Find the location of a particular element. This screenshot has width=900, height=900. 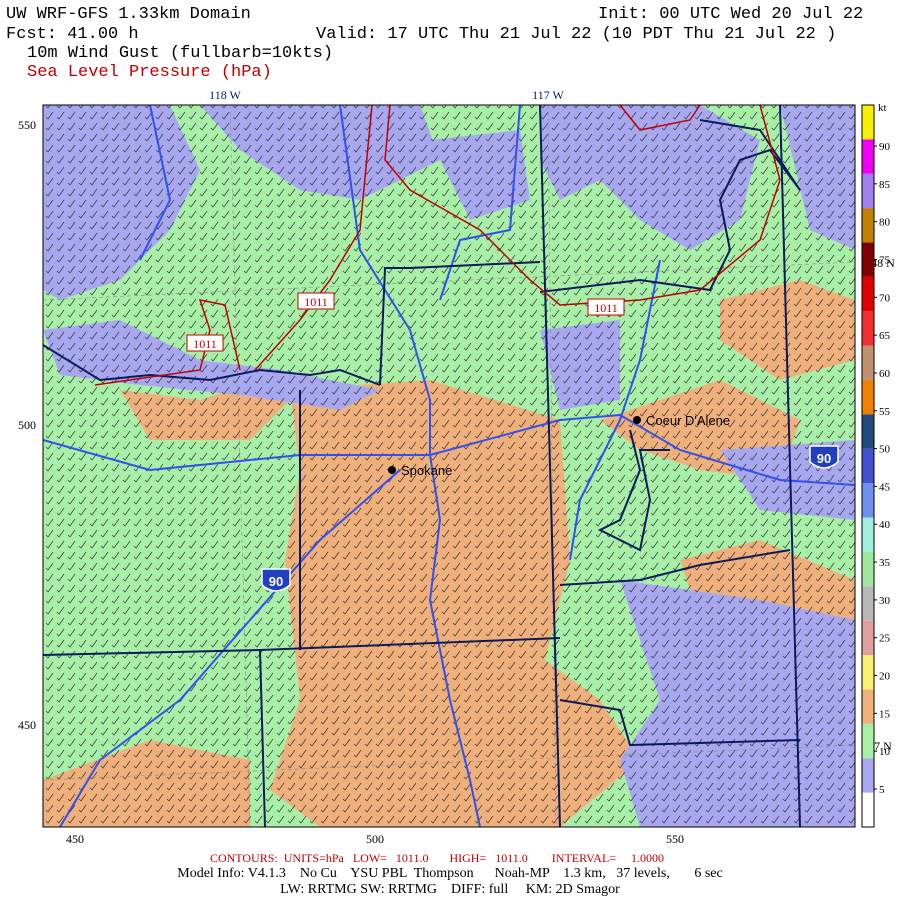

colorbar-tick-label: 55 is located at coordinates (885, 412).